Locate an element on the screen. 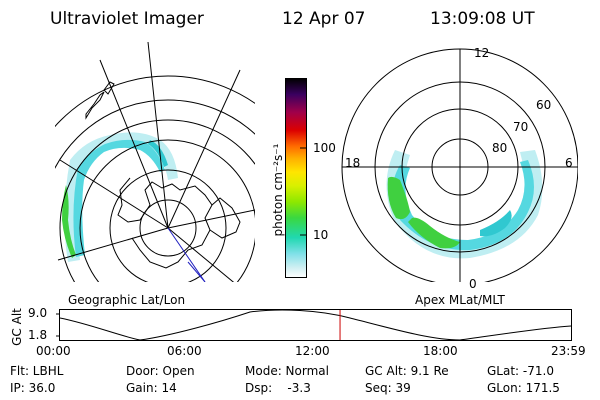 The width and height of the screenshot is (600, 400). gc-alt-curve is located at coordinates (315, 325).